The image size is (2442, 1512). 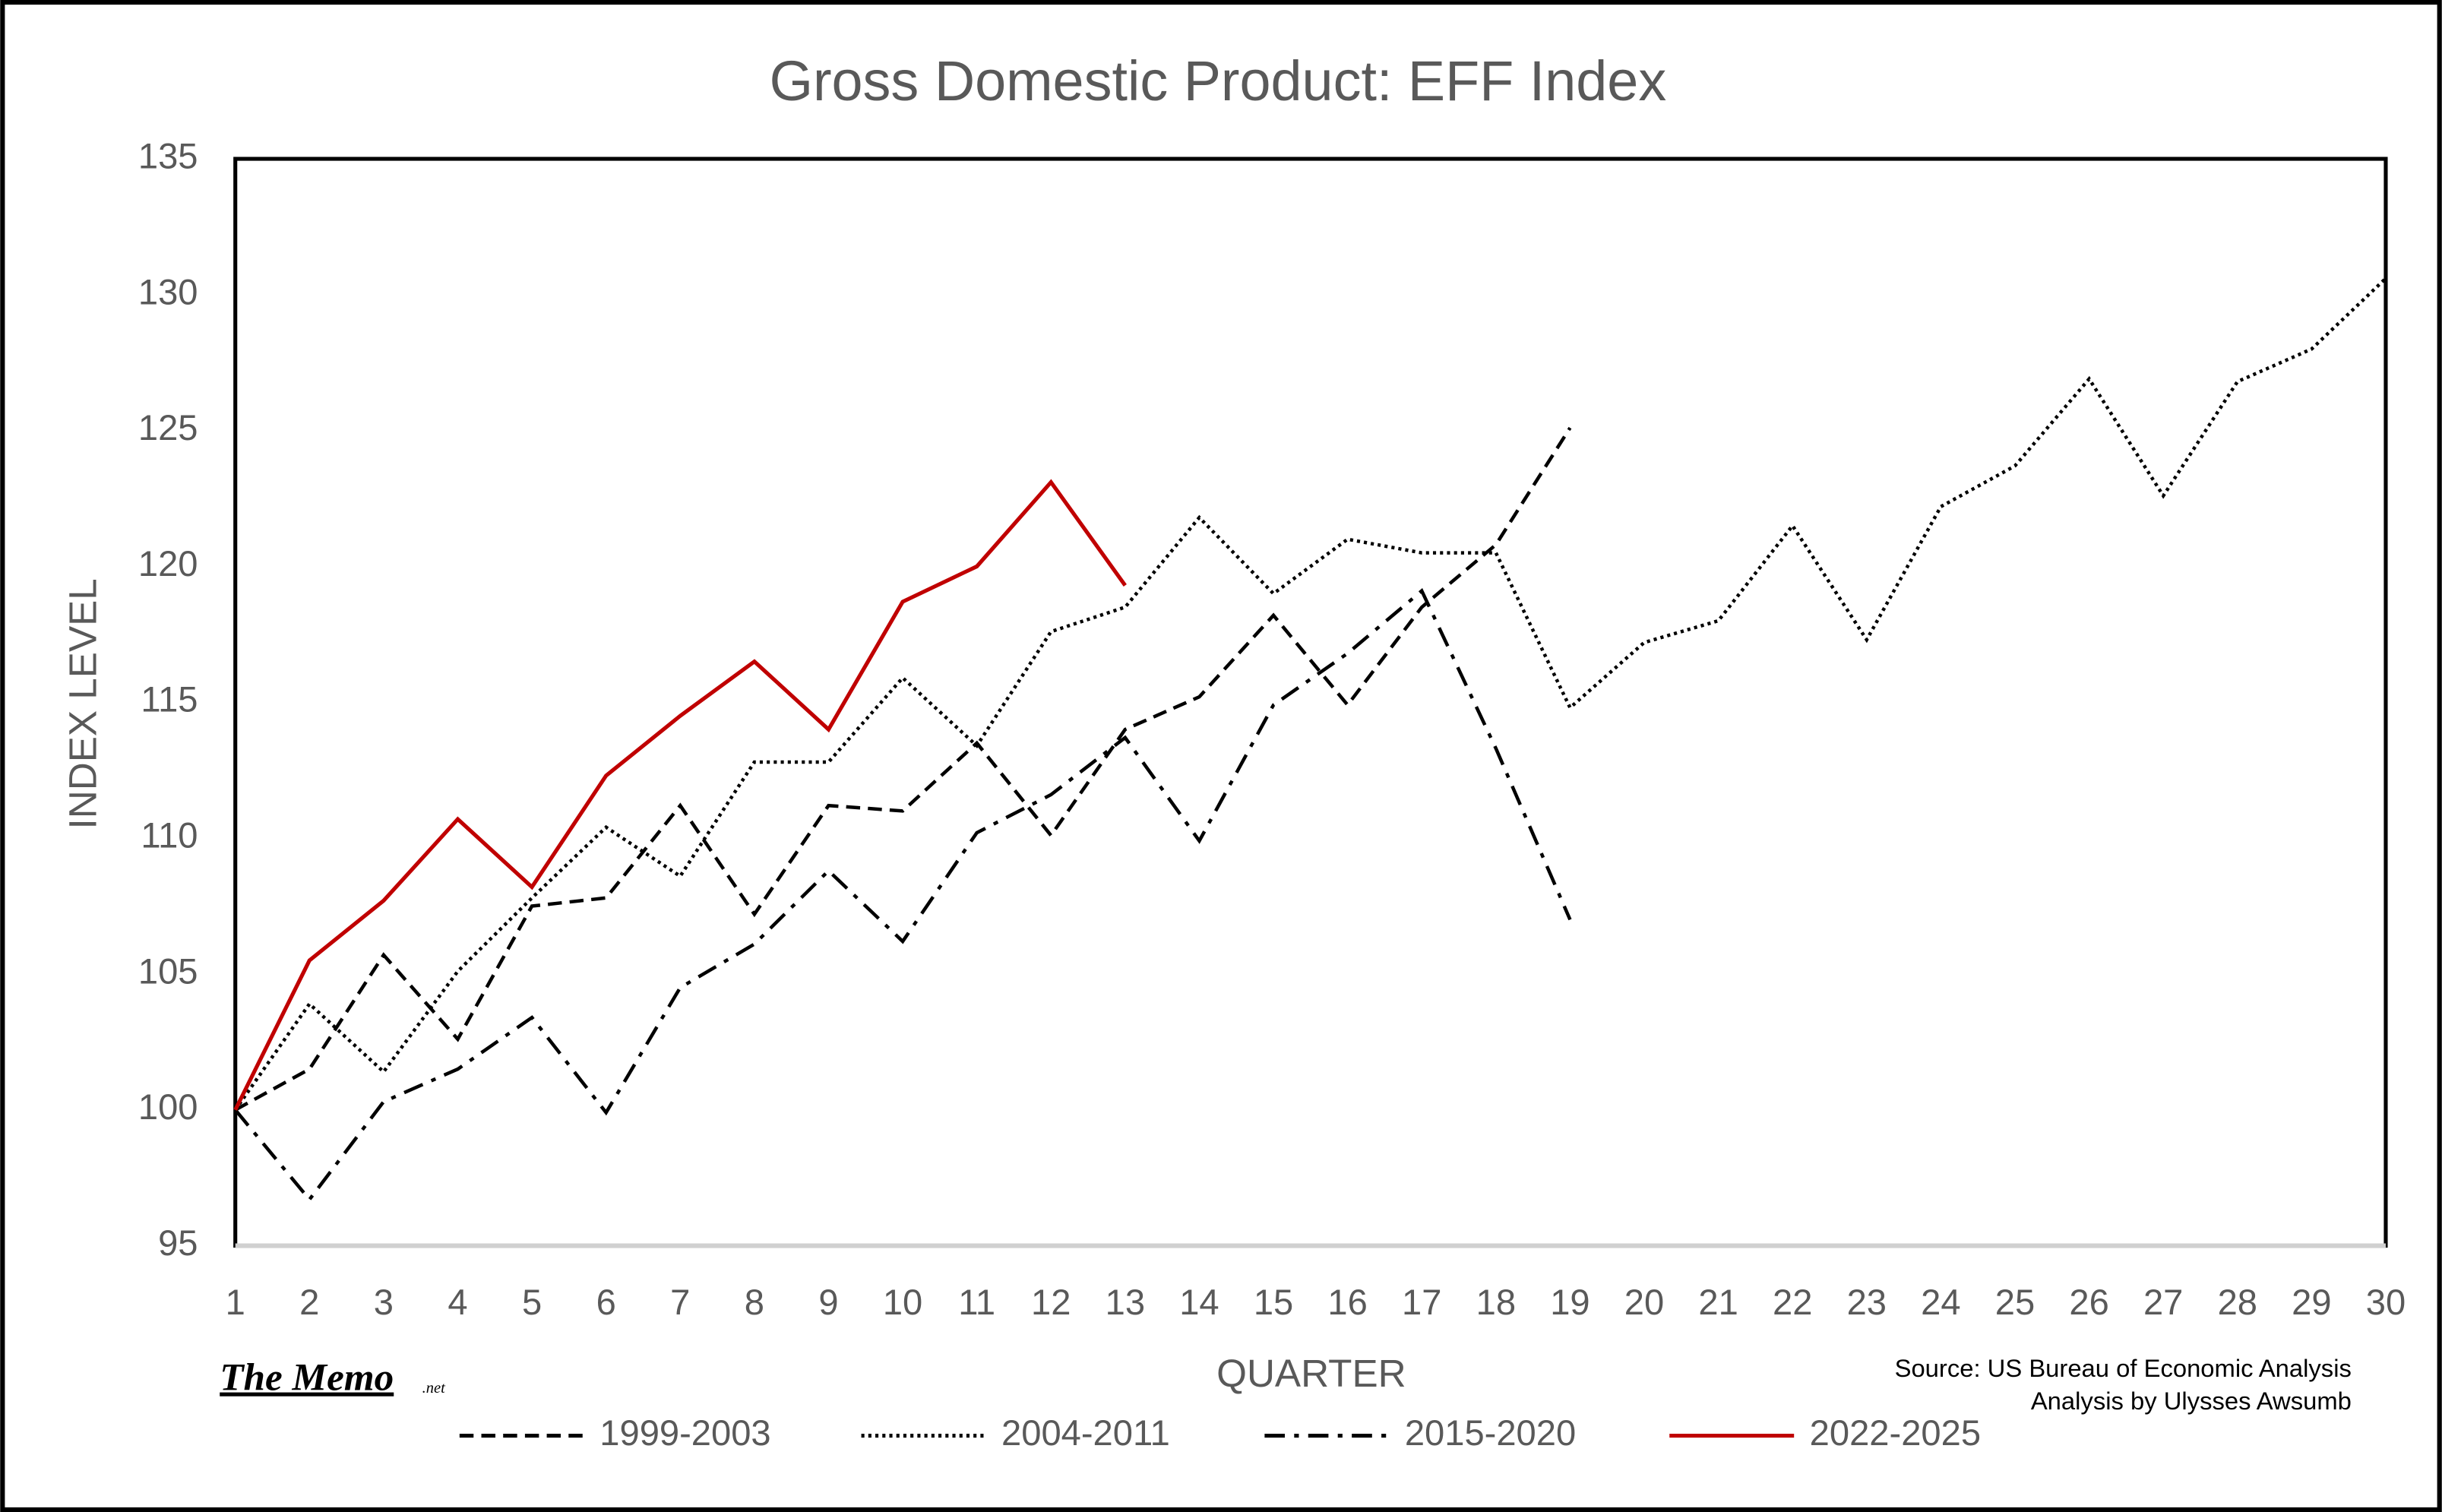 What do you see at coordinates (2163, 1302) in the screenshot?
I see `x-tick-label: 27` at bounding box center [2163, 1302].